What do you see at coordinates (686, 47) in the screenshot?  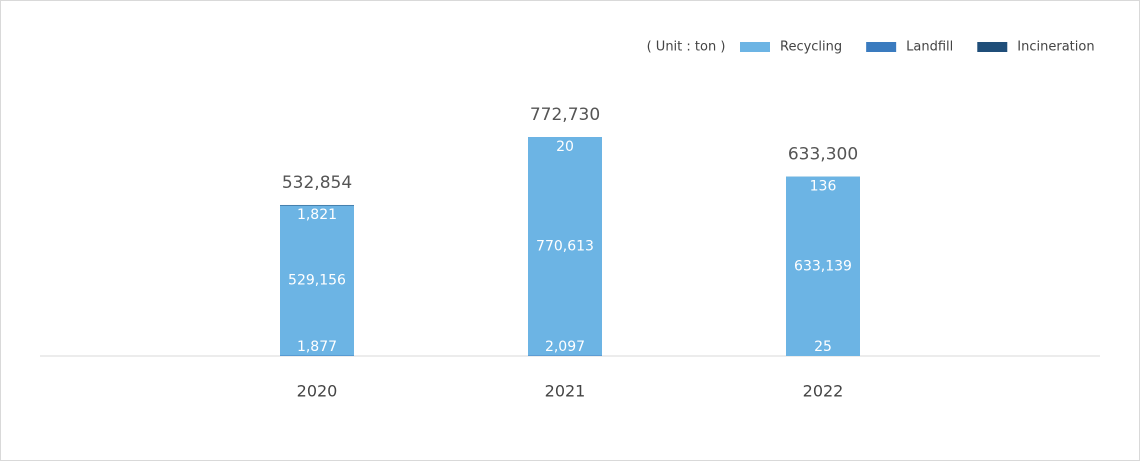 I see `unit-label: ( Unit : ton )` at bounding box center [686, 47].